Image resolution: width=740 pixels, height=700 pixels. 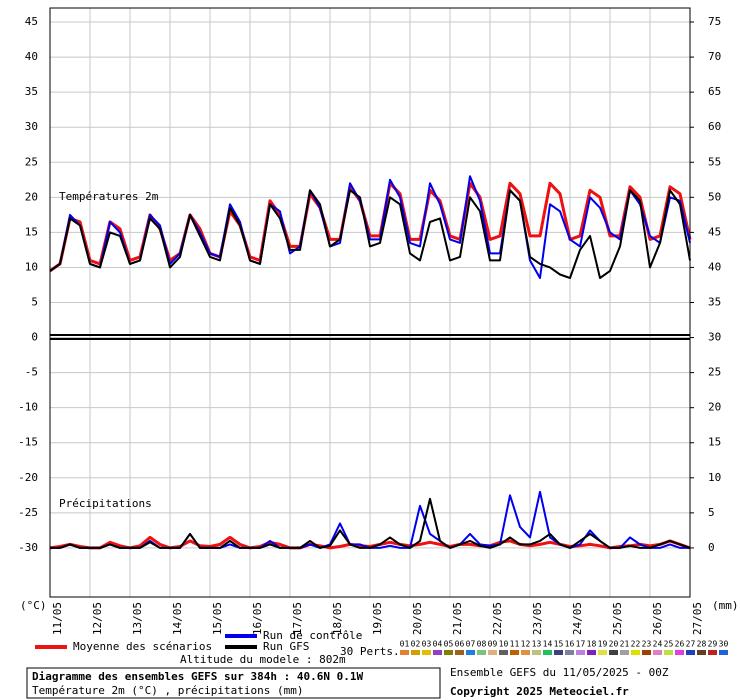 What do you see at coordinates (427, 644) in the screenshot?
I see `perturbation-label: 03` at bounding box center [427, 644].